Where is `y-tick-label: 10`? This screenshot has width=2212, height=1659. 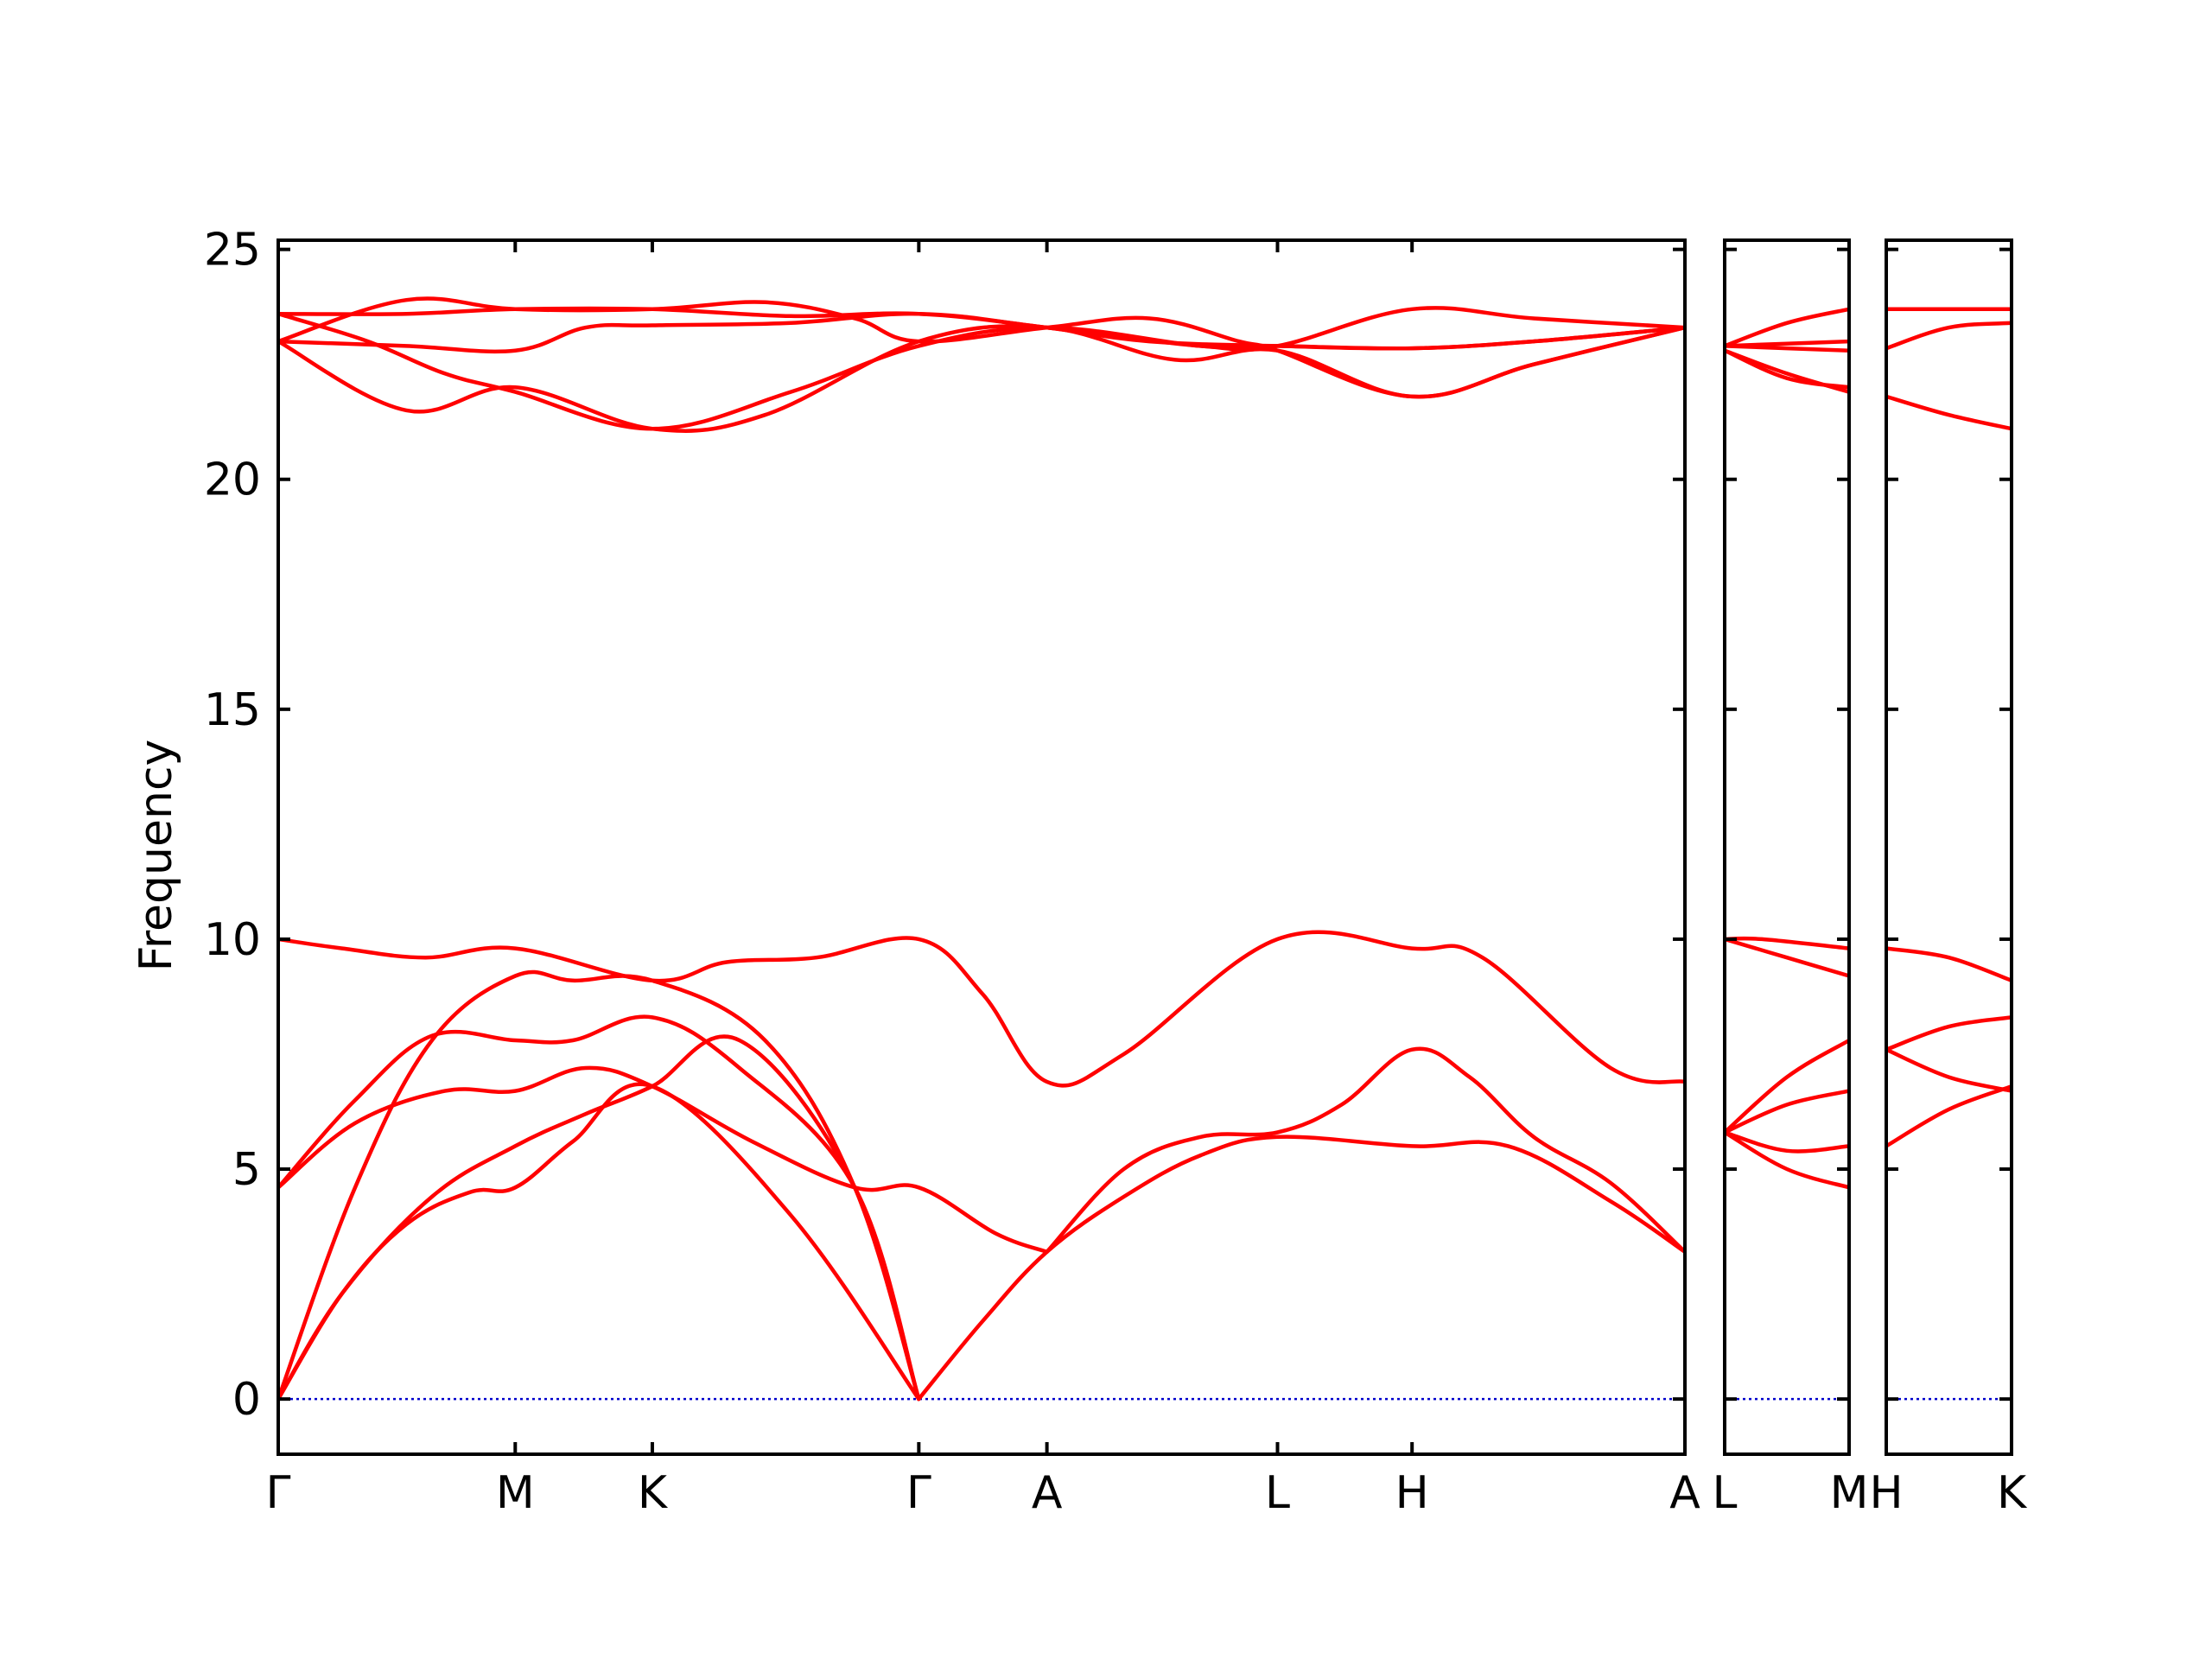 y-tick-label: 10 is located at coordinates (232, 940).